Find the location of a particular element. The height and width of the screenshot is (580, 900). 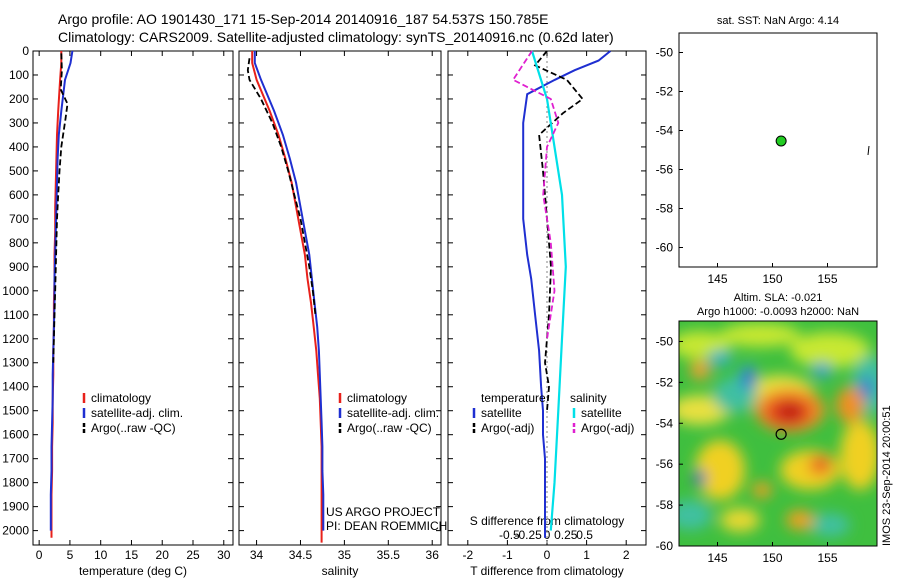

temperature-xtick: 10 is located at coordinates (101, 555).